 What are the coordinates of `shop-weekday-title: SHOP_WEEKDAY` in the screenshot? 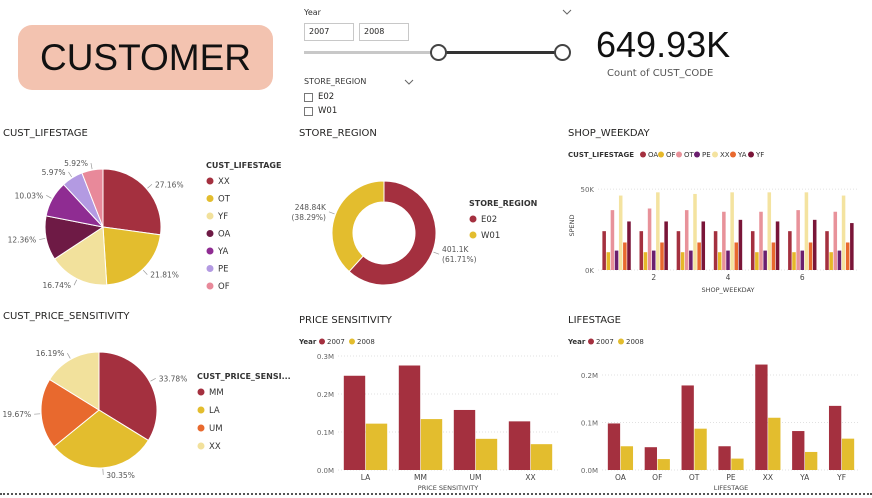 It's located at (609, 133).